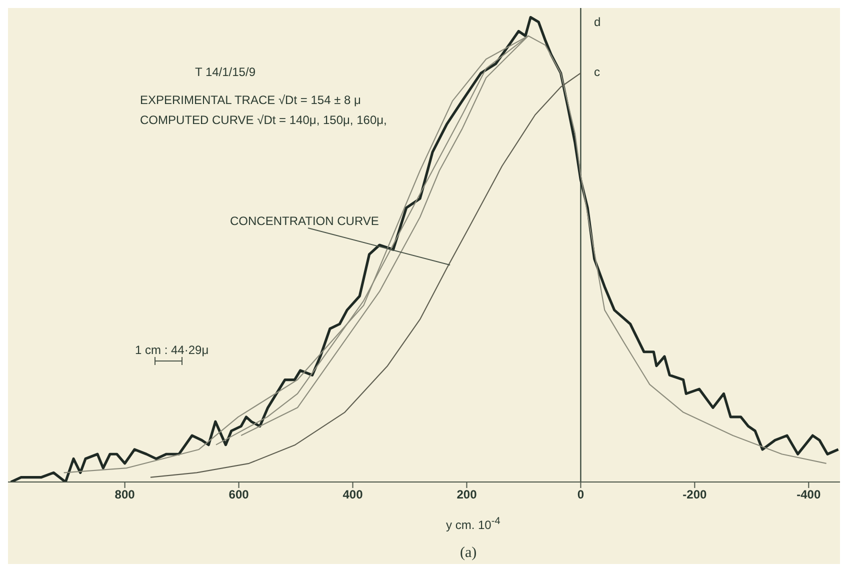 The width and height of the screenshot is (848, 572). I want to click on x-tick-label: -400, so click(808, 495).